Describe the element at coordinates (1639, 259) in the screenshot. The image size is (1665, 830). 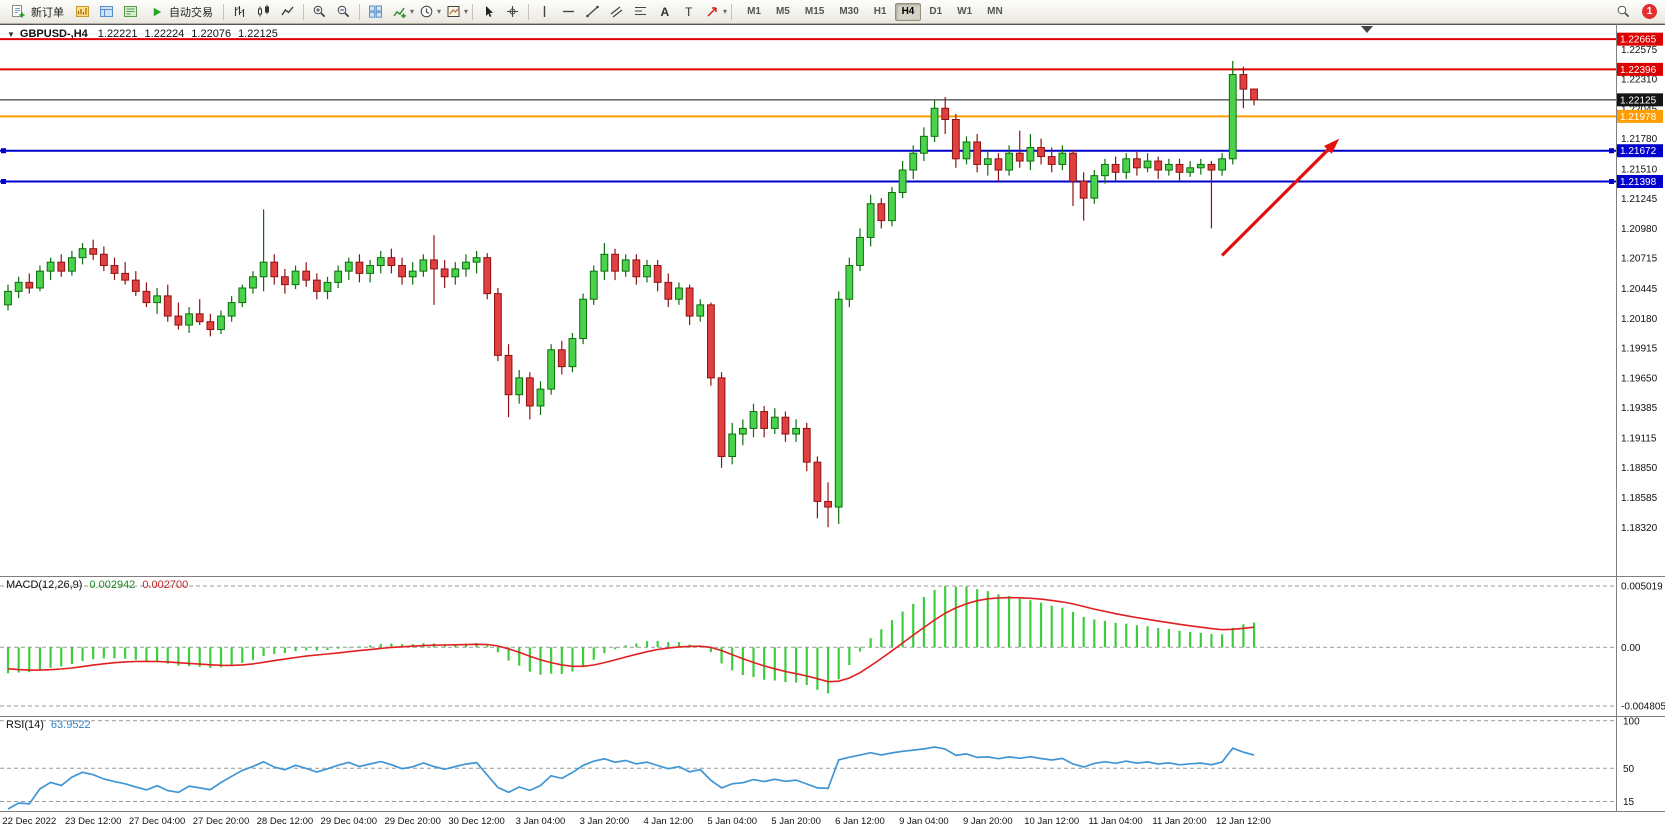
I see `svg-text: 1.20715` at that location.